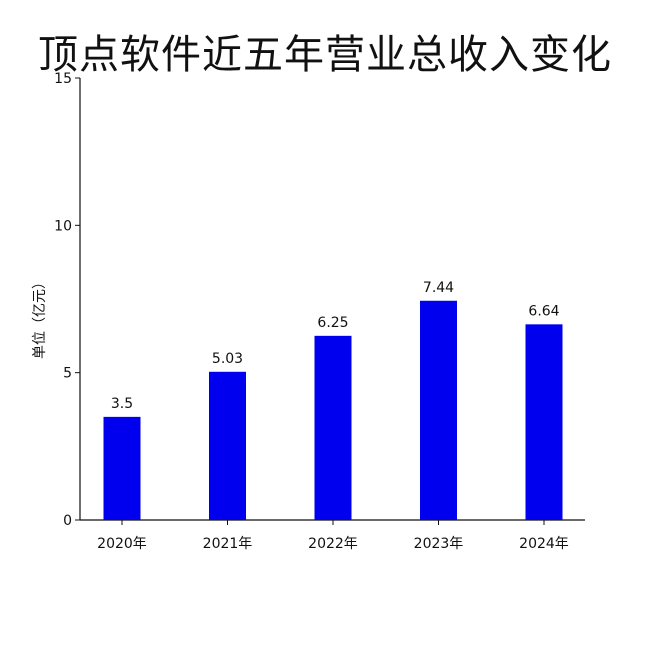 Image resolution: width=650 pixels, height=654 pixels. I want to click on x-ticks: 2020年 2021年 2022年 2023年 2024年, so click(333, 536).